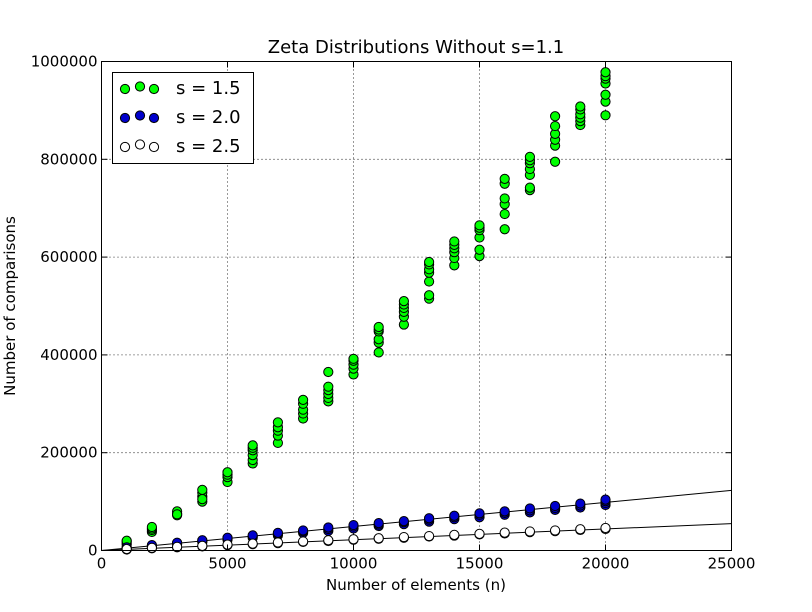 The image size is (812, 612). Describe the element at coordinates (732, 564) in the screenshot. I see `x-tick-label: 25000` at that location.